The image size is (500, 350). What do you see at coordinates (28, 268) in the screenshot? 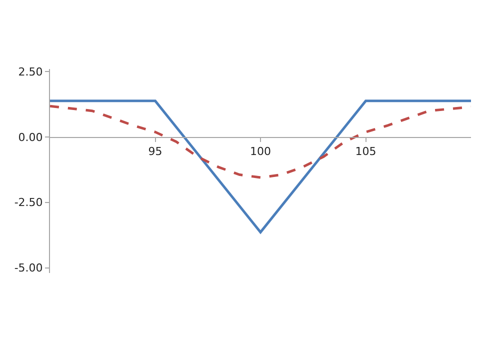
I see `y-tick-label: -5.00` at bounding box center [28, 268].